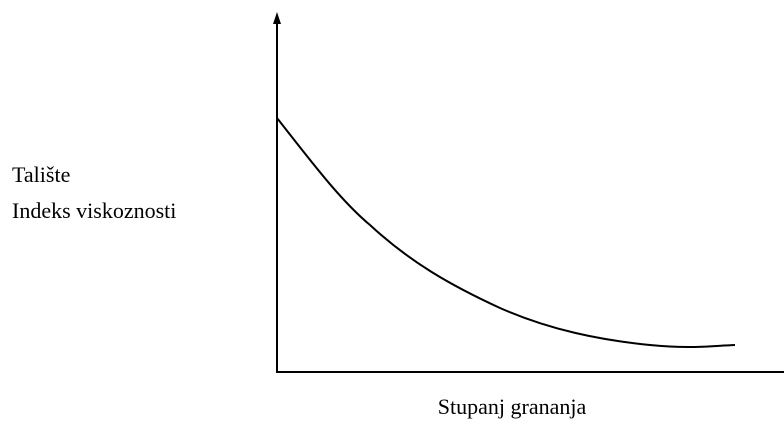 This screenshot has width=784, height=427. What do you see at coordinates (512, 406) in the screenshot?
I see `x-axis-label: Stupanj grananja` at bounding box center [512, 406].